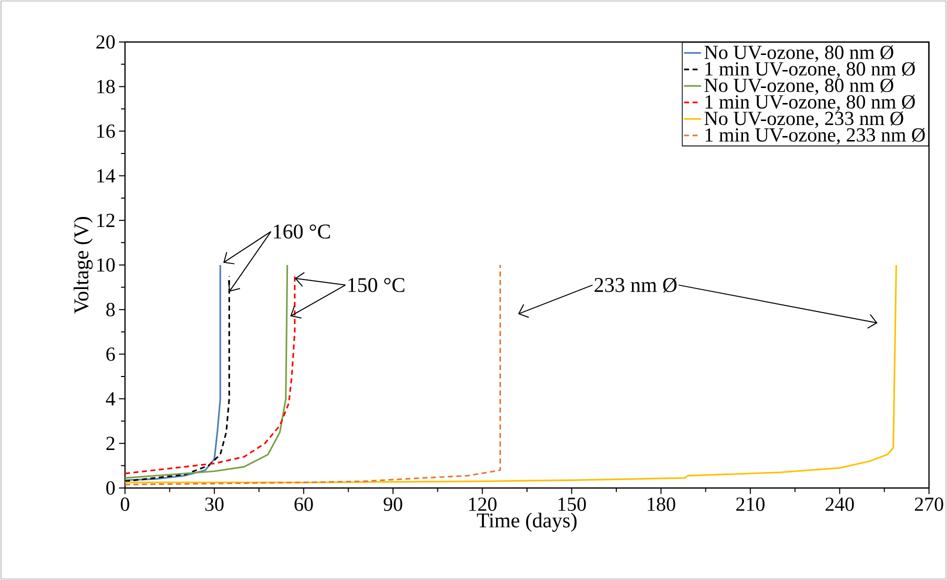 The height and width of the screenshot is (580, 947). I want to click on y-tick-label: 6, so click(110, 354).